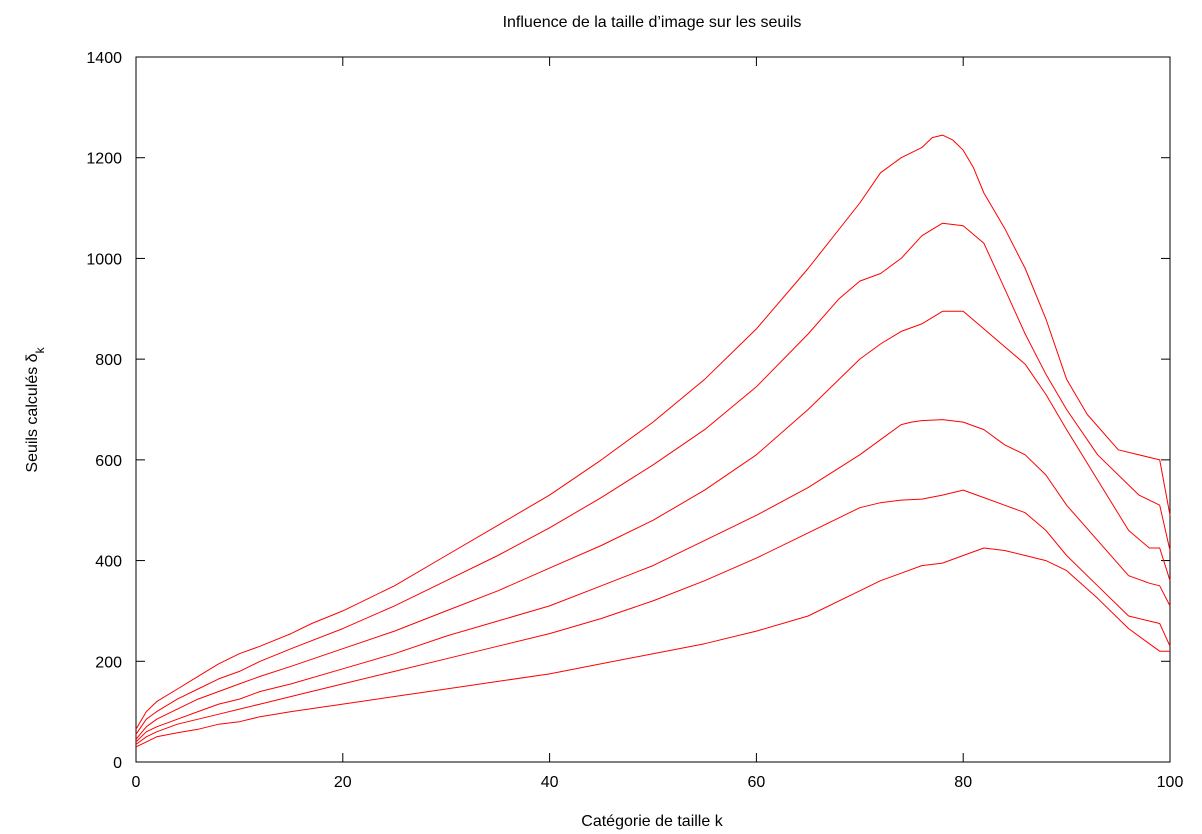  I want to click on y-tick-label: 0, so click(117, 763).